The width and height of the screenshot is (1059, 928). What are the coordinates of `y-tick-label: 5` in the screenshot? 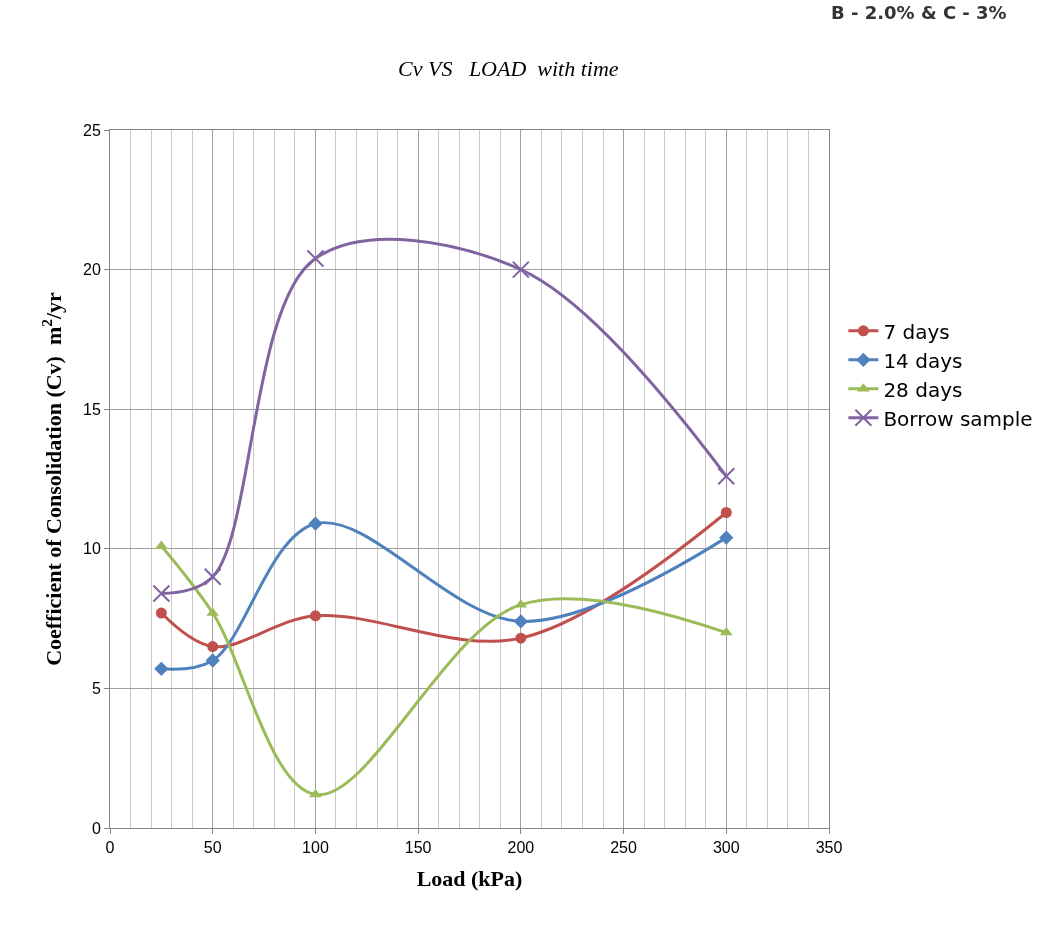 It's located at (96, 688).